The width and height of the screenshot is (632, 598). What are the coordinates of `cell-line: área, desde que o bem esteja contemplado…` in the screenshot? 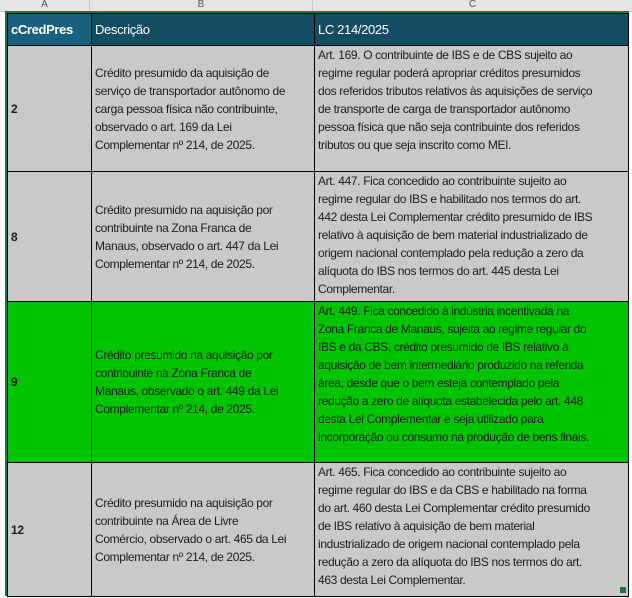 It's located at (439, 383).